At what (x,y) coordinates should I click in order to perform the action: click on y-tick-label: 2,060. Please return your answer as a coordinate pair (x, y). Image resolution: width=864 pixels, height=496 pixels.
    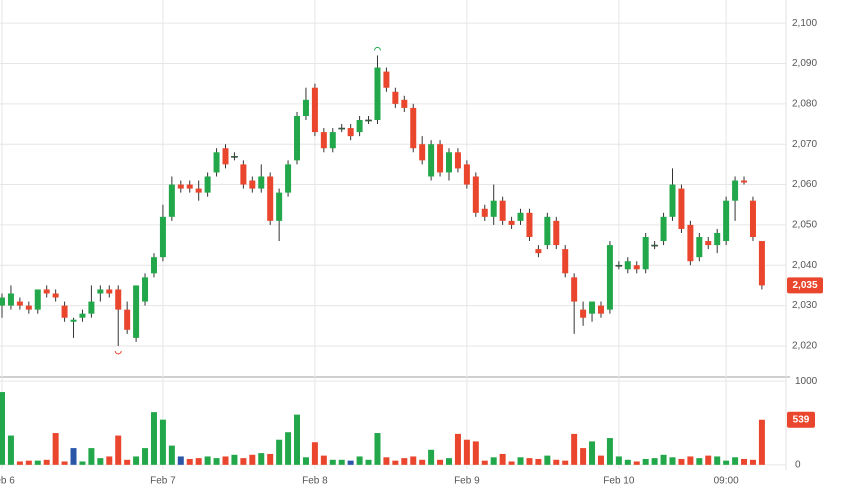
    Looking at the image, I should click on (804, 184).